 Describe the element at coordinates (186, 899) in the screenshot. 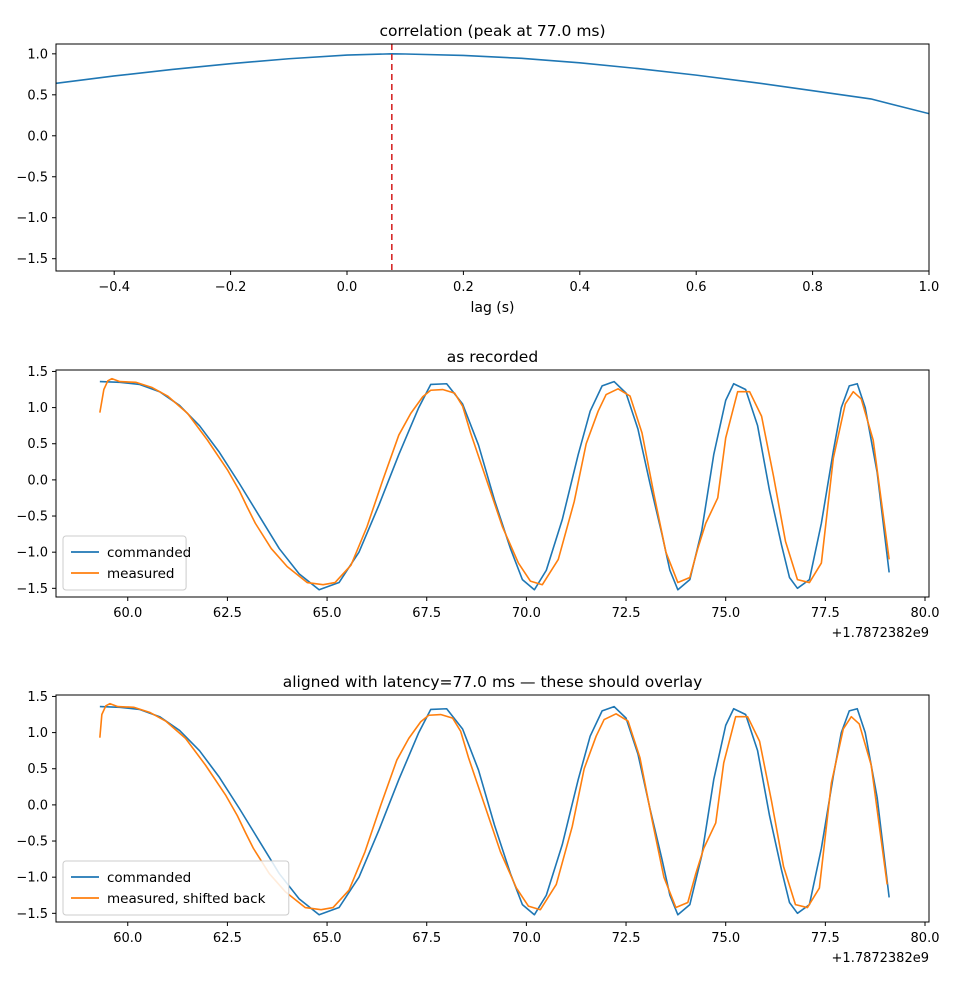

I see `legend-label: measured, shifted back` at that location.